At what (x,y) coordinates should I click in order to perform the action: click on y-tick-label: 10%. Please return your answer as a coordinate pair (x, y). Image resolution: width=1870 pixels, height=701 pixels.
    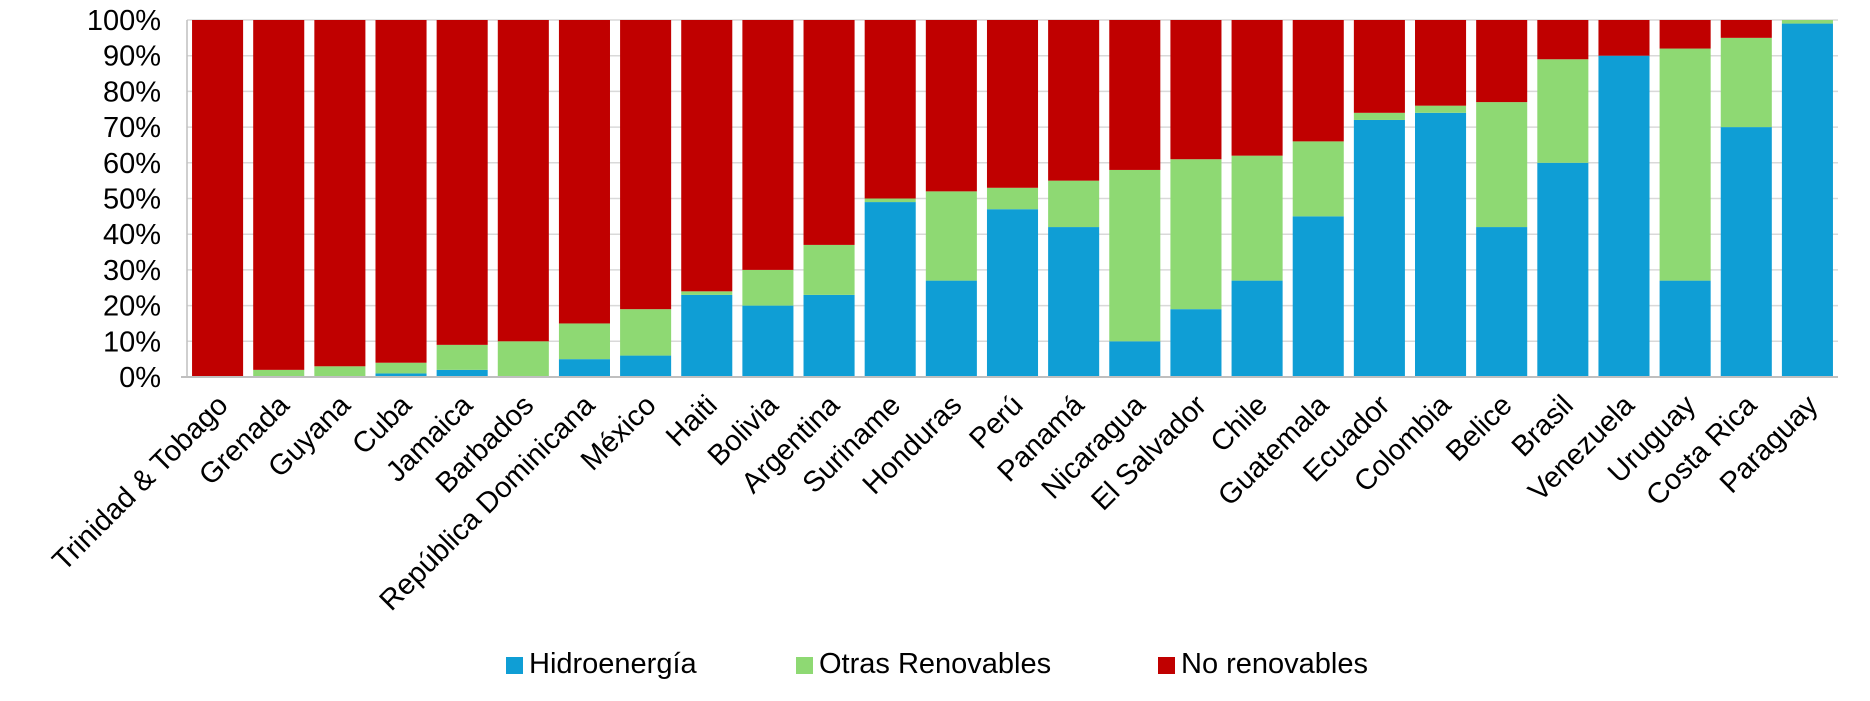
    Looking at the image, I should click on (132, 342).